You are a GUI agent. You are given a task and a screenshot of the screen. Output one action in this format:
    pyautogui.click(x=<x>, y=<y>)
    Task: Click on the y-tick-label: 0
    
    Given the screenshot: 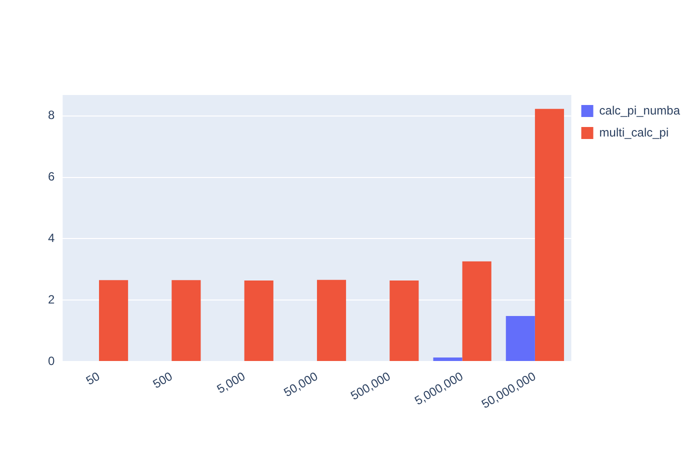 What is the action you would take?
    pyautogui.click(x=51, y=361)
    